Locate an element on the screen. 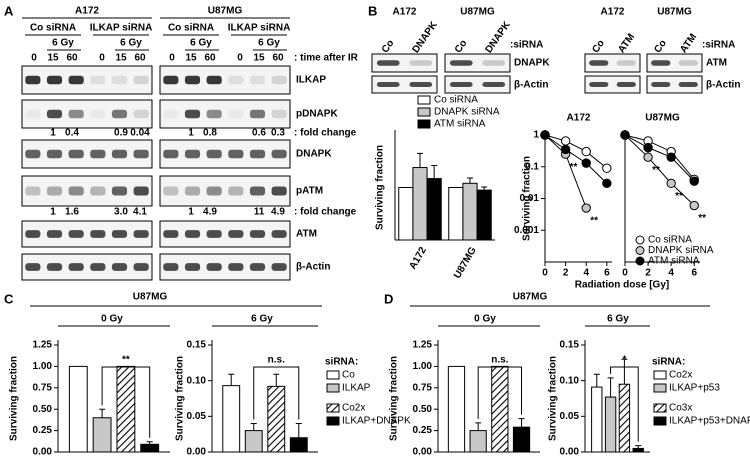 The height and width of the screenshot is (458, 750). y-tick-label: 0.01 is located at coordinates (530, 198).